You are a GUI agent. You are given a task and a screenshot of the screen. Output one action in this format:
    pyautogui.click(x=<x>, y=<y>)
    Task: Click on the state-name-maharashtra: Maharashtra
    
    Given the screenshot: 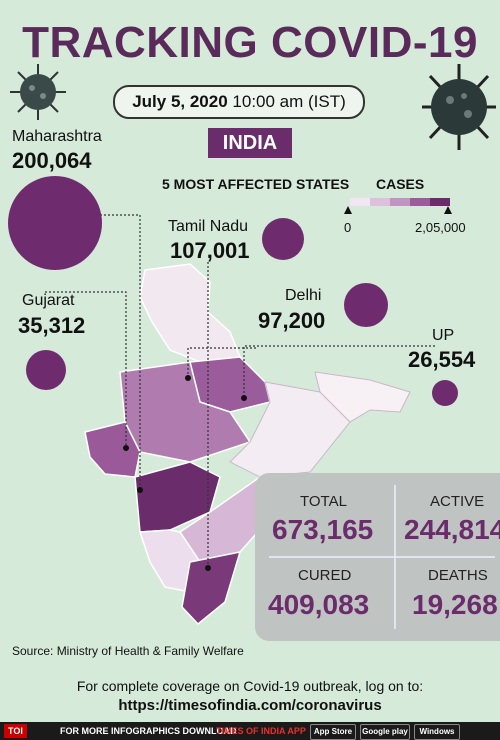 What is the action you would take?
    pyautogui.click(x=57, y=136)
    